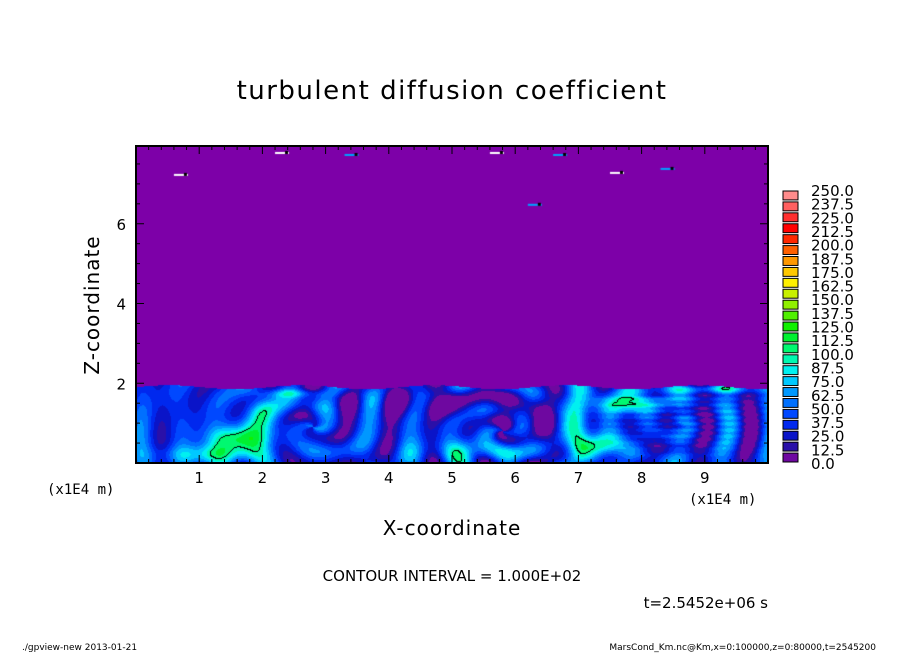 This screenshot has width=904, height=654. I want to click on x-tick-label: 5, so click(452, 478).